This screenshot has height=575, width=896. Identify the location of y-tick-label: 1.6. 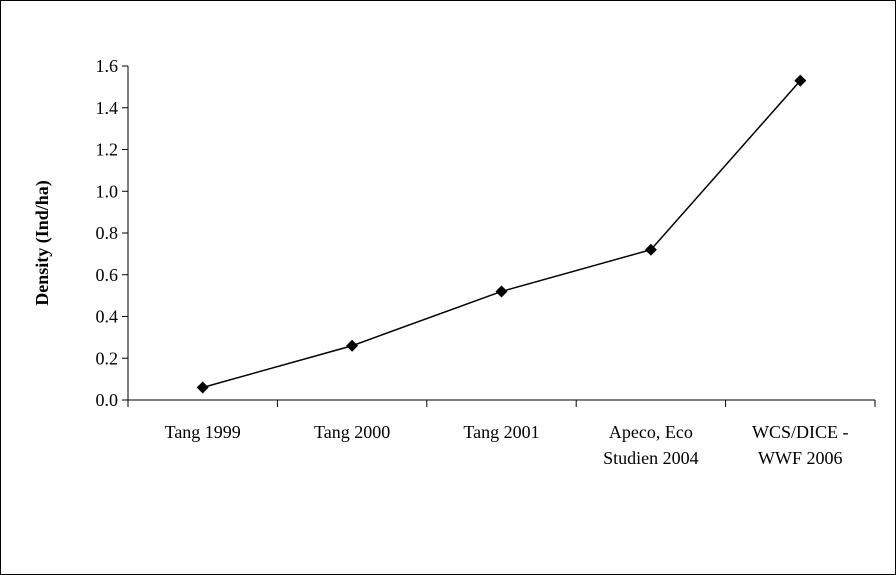
(107, 66).